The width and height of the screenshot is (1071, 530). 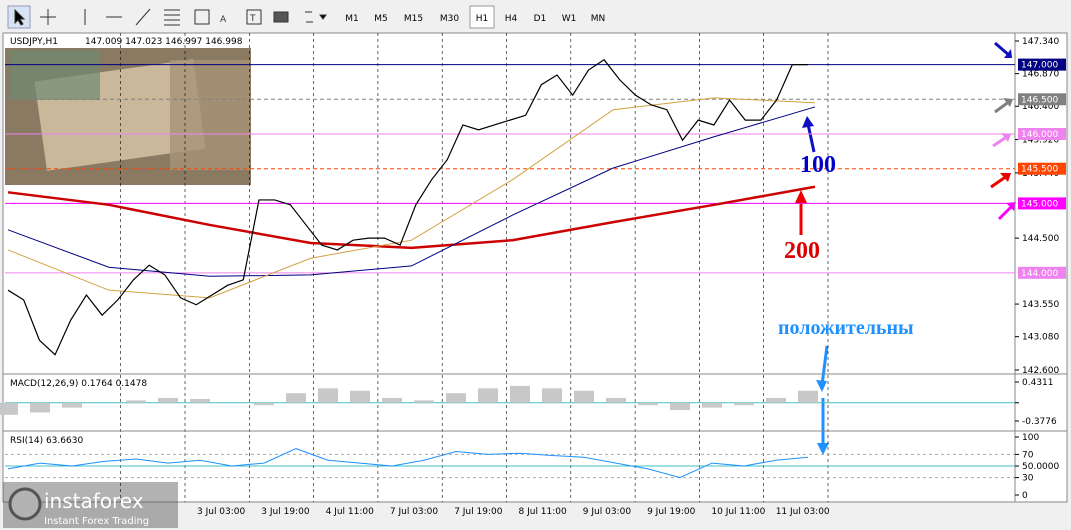 What do you see at coordinates (34, 42) in the screenshot?
I see `symbol-label: USDJPY,H1` at bounding box center [34, 42].